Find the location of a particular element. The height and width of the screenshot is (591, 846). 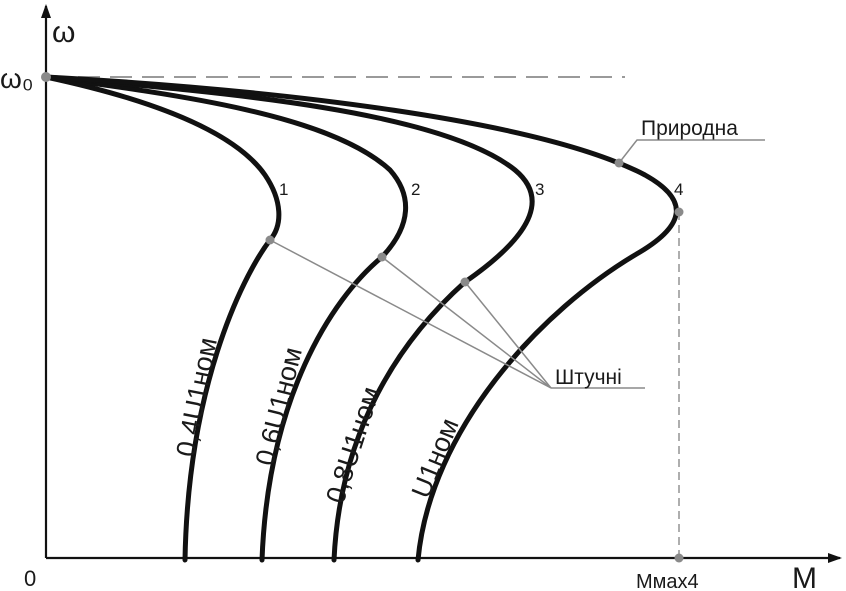

omega0-label: ω₀ is located at coordinates (16, 78).